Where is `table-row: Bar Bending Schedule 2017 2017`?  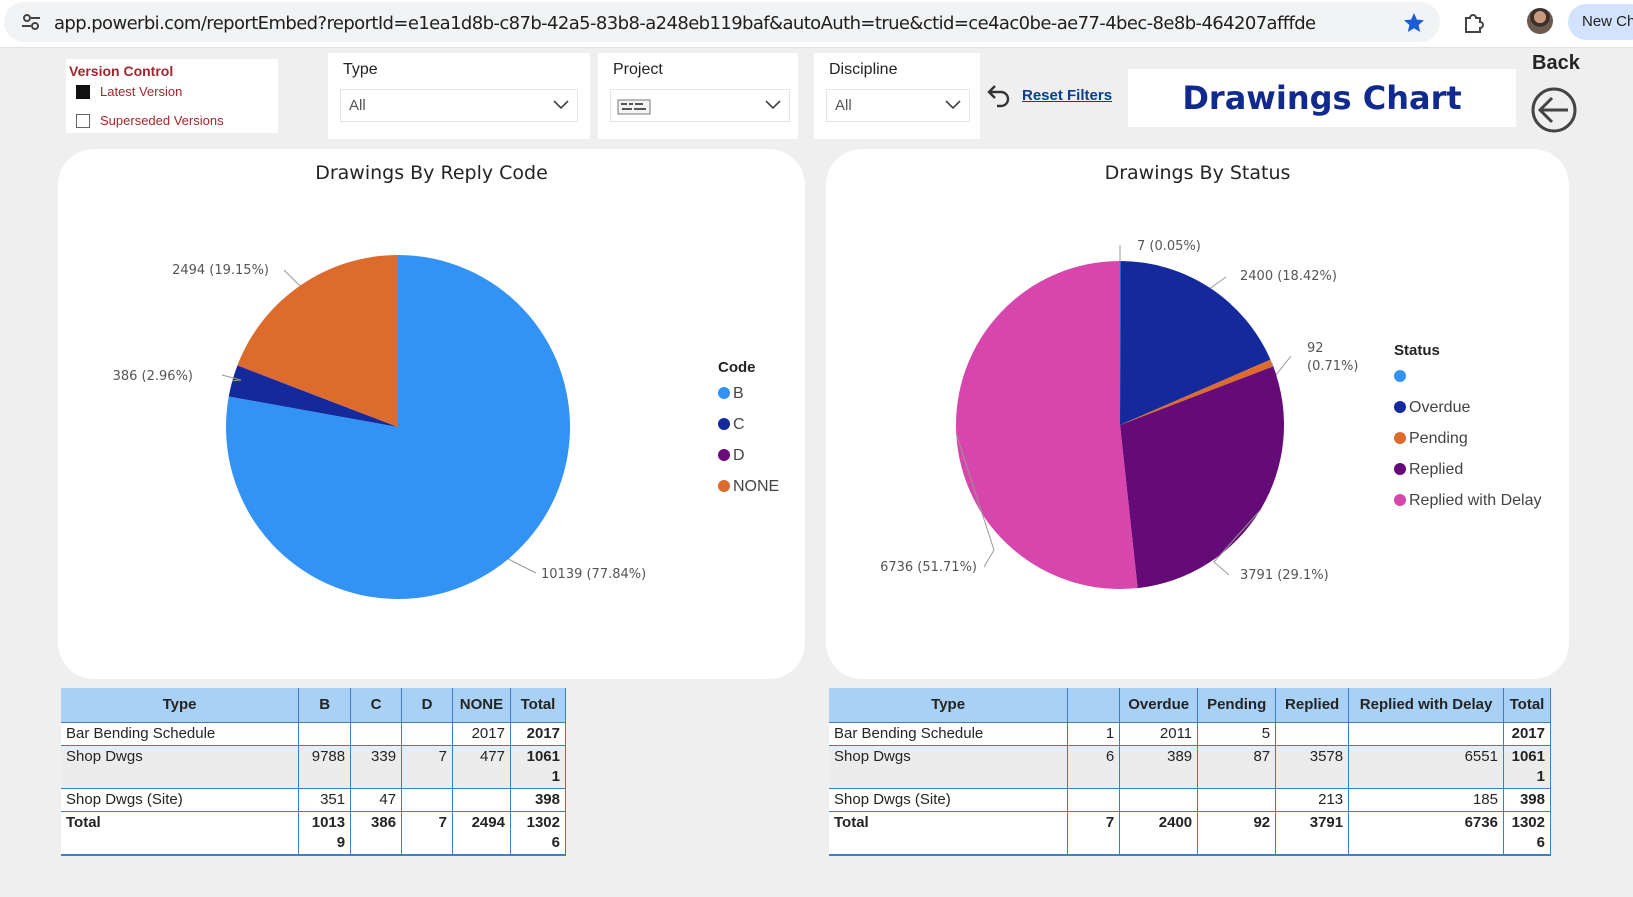
table-row: Bar Bending Schedule 2017 2017 is located at coordinates (314, 734).